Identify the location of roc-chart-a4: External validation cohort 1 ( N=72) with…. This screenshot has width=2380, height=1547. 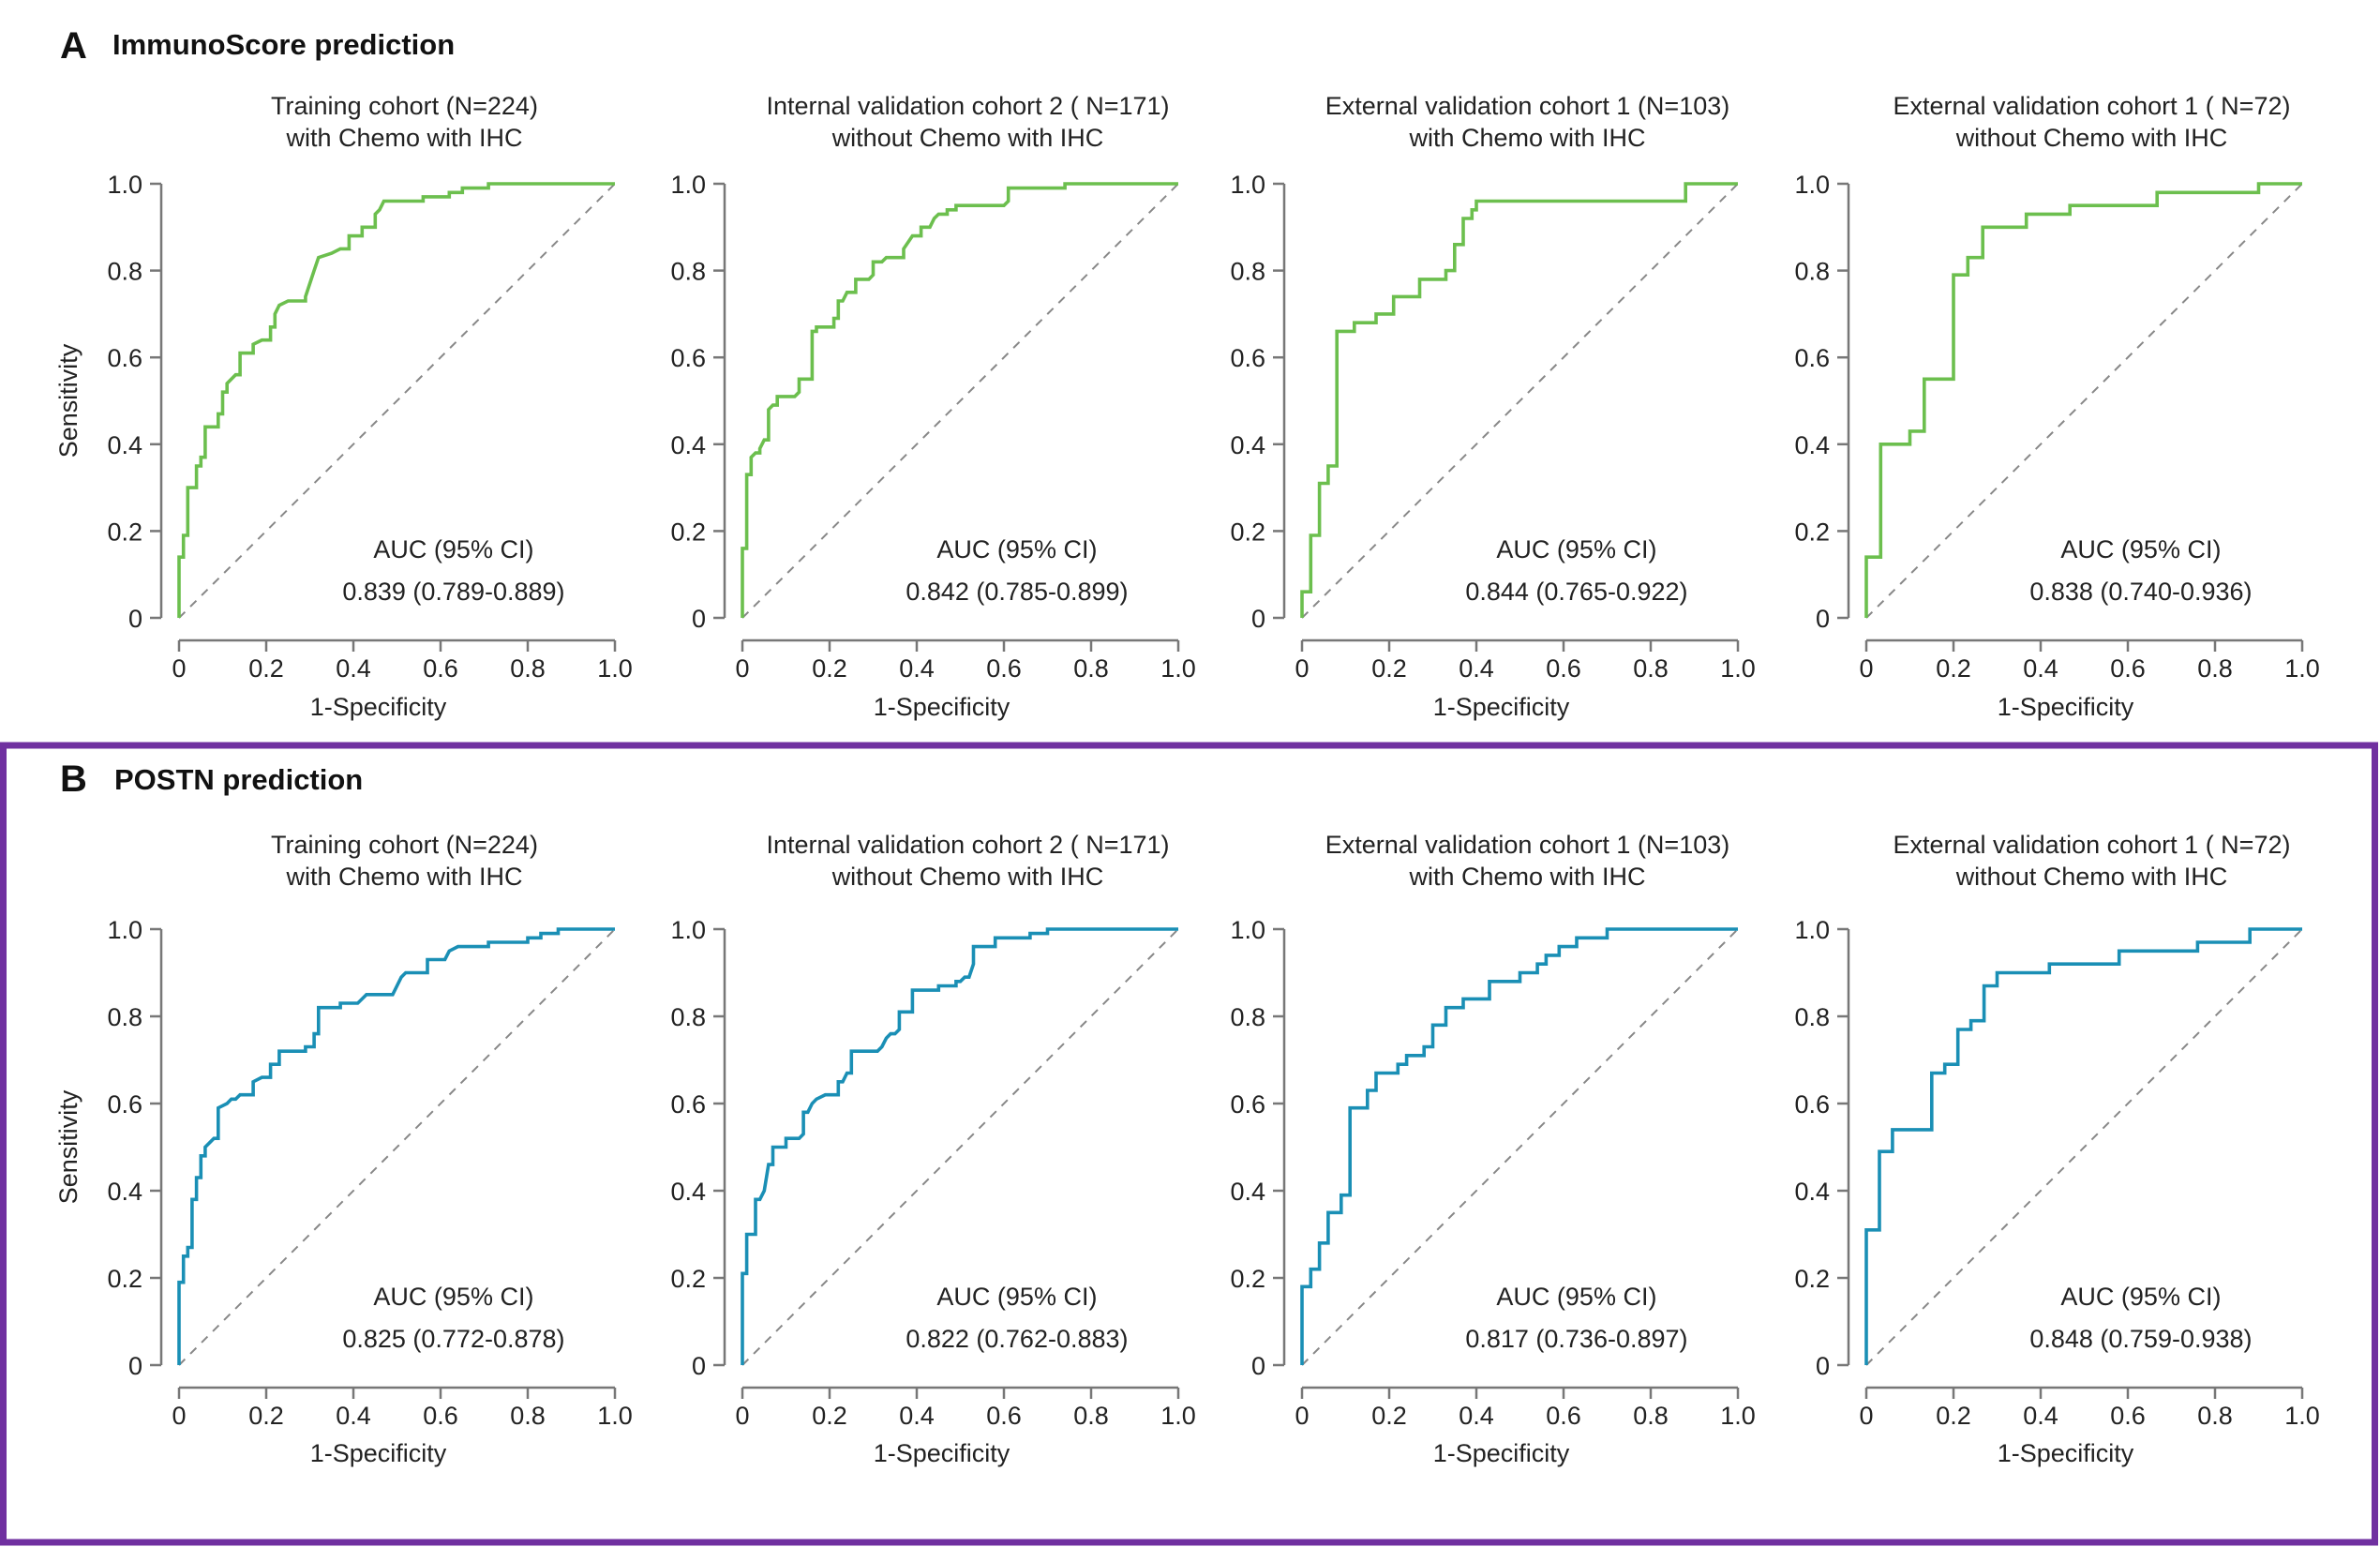
(2056, 406).